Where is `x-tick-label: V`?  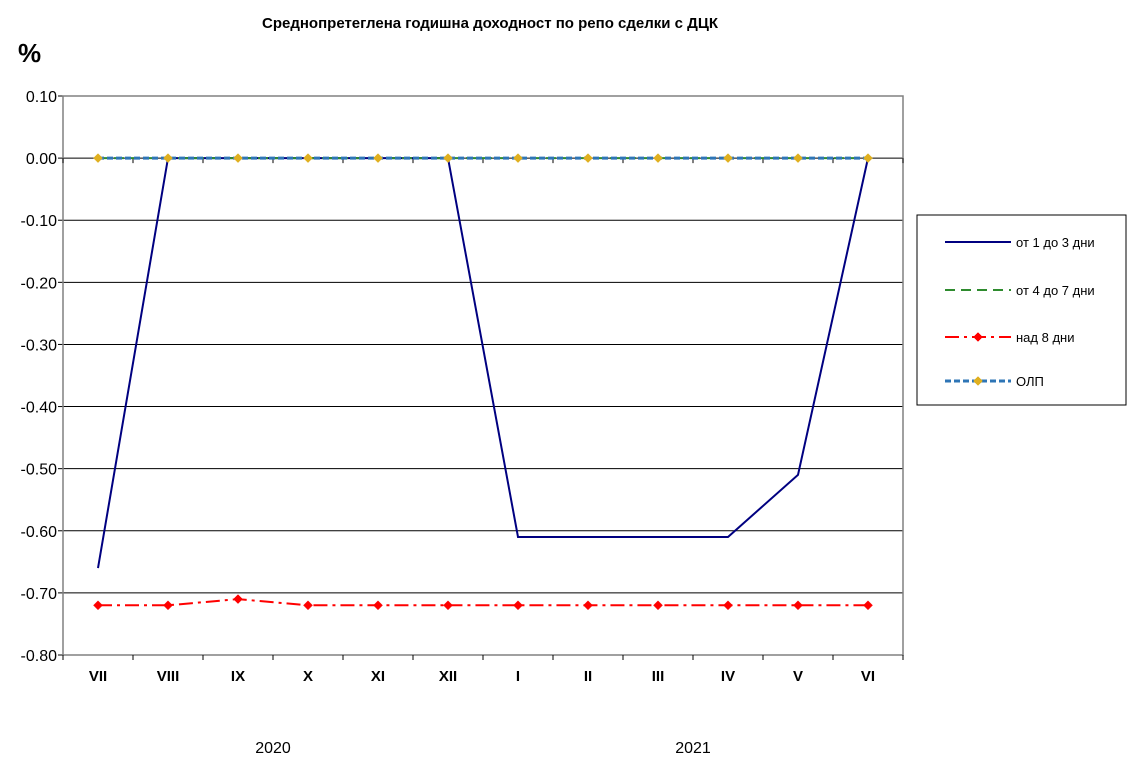 x-tick-label: V is located at coordinates (798, 676).